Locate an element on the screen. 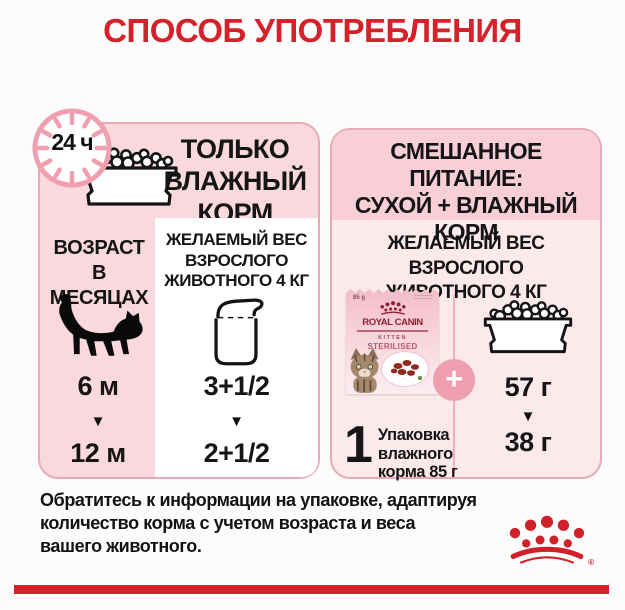 This screenshot has width=625, height=610. wet-portion-start: 3+1/2 is located at coordinates (236, 386).